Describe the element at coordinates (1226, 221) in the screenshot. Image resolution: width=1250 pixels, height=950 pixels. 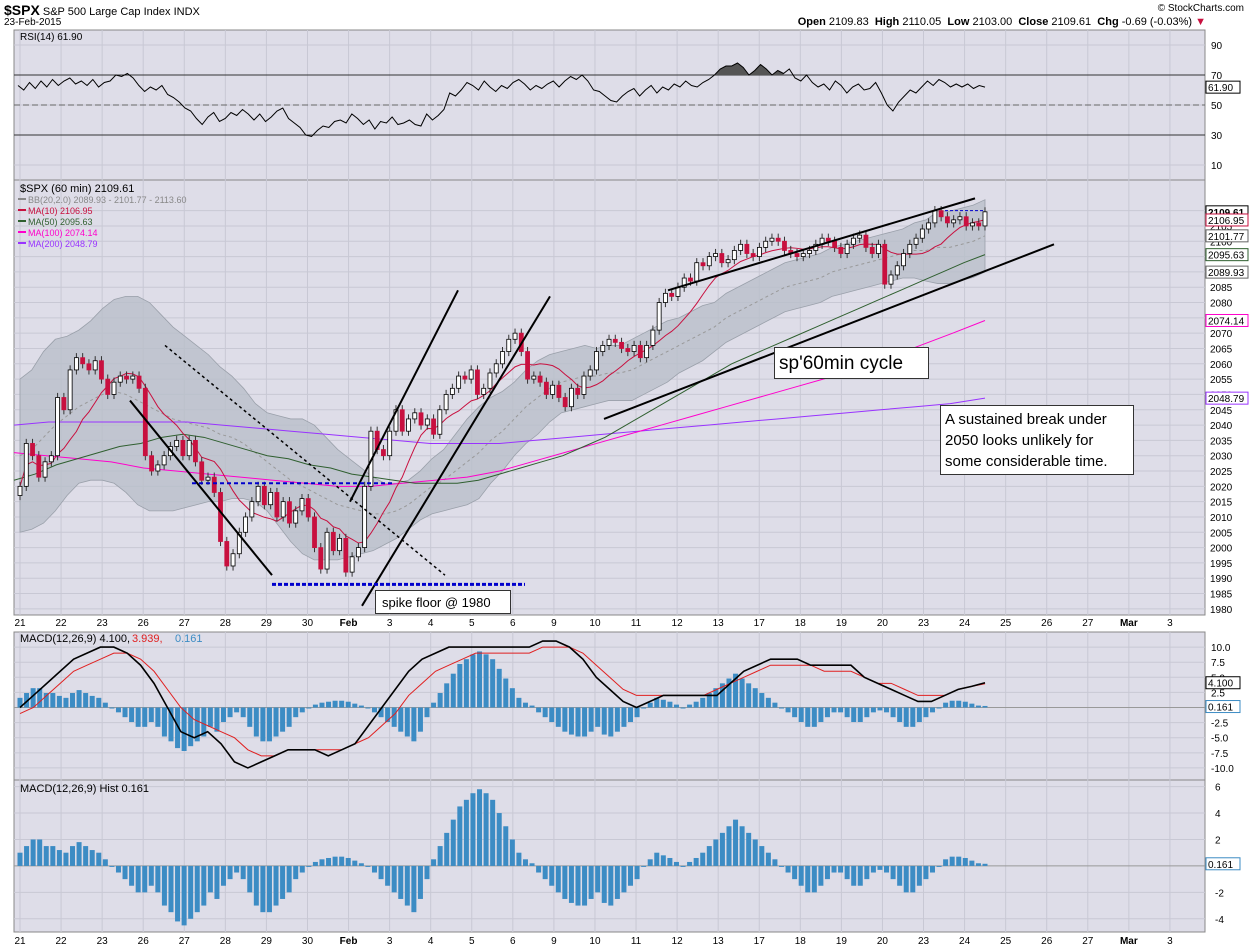
I see `price-right-label: 2106.95` at that location.